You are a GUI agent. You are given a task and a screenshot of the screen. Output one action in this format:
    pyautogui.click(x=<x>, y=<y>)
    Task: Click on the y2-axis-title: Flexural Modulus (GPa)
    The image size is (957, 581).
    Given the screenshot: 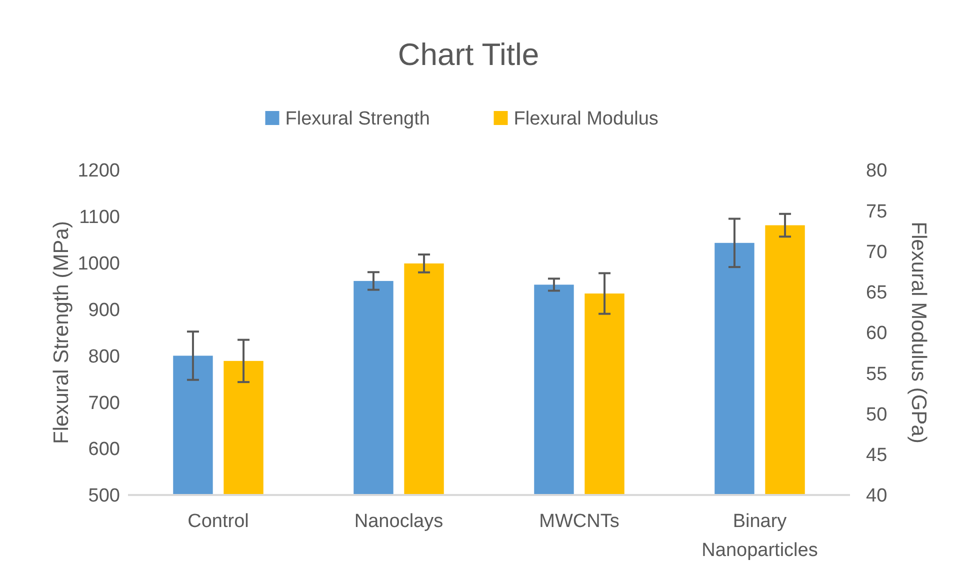 What is the action you would take?
    pyautogui.click(x=918, y=333)
    